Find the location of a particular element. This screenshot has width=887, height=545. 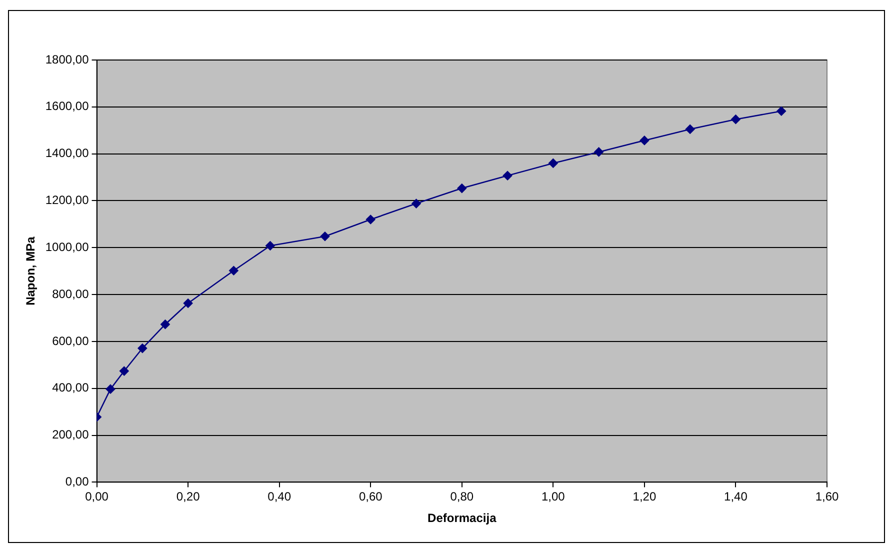

y-tick-label: 0,00 is located at coordinates (77, 481).